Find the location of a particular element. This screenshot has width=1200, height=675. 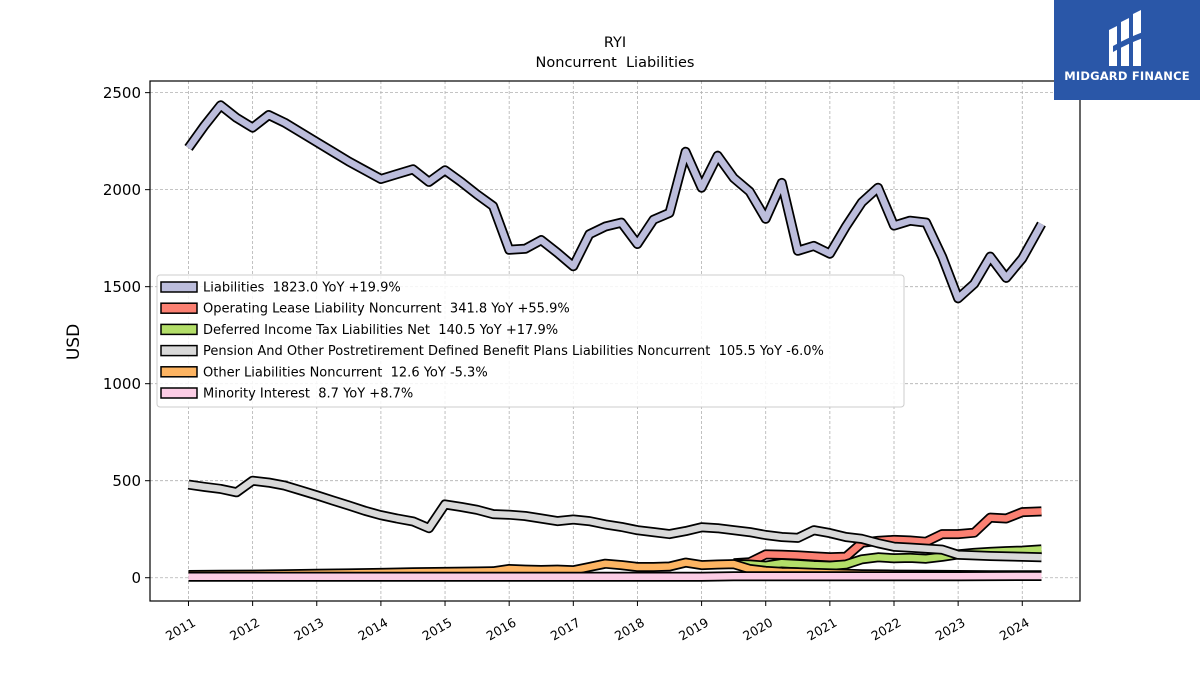

chart-title: RYI is located at coordinates (615, 43).